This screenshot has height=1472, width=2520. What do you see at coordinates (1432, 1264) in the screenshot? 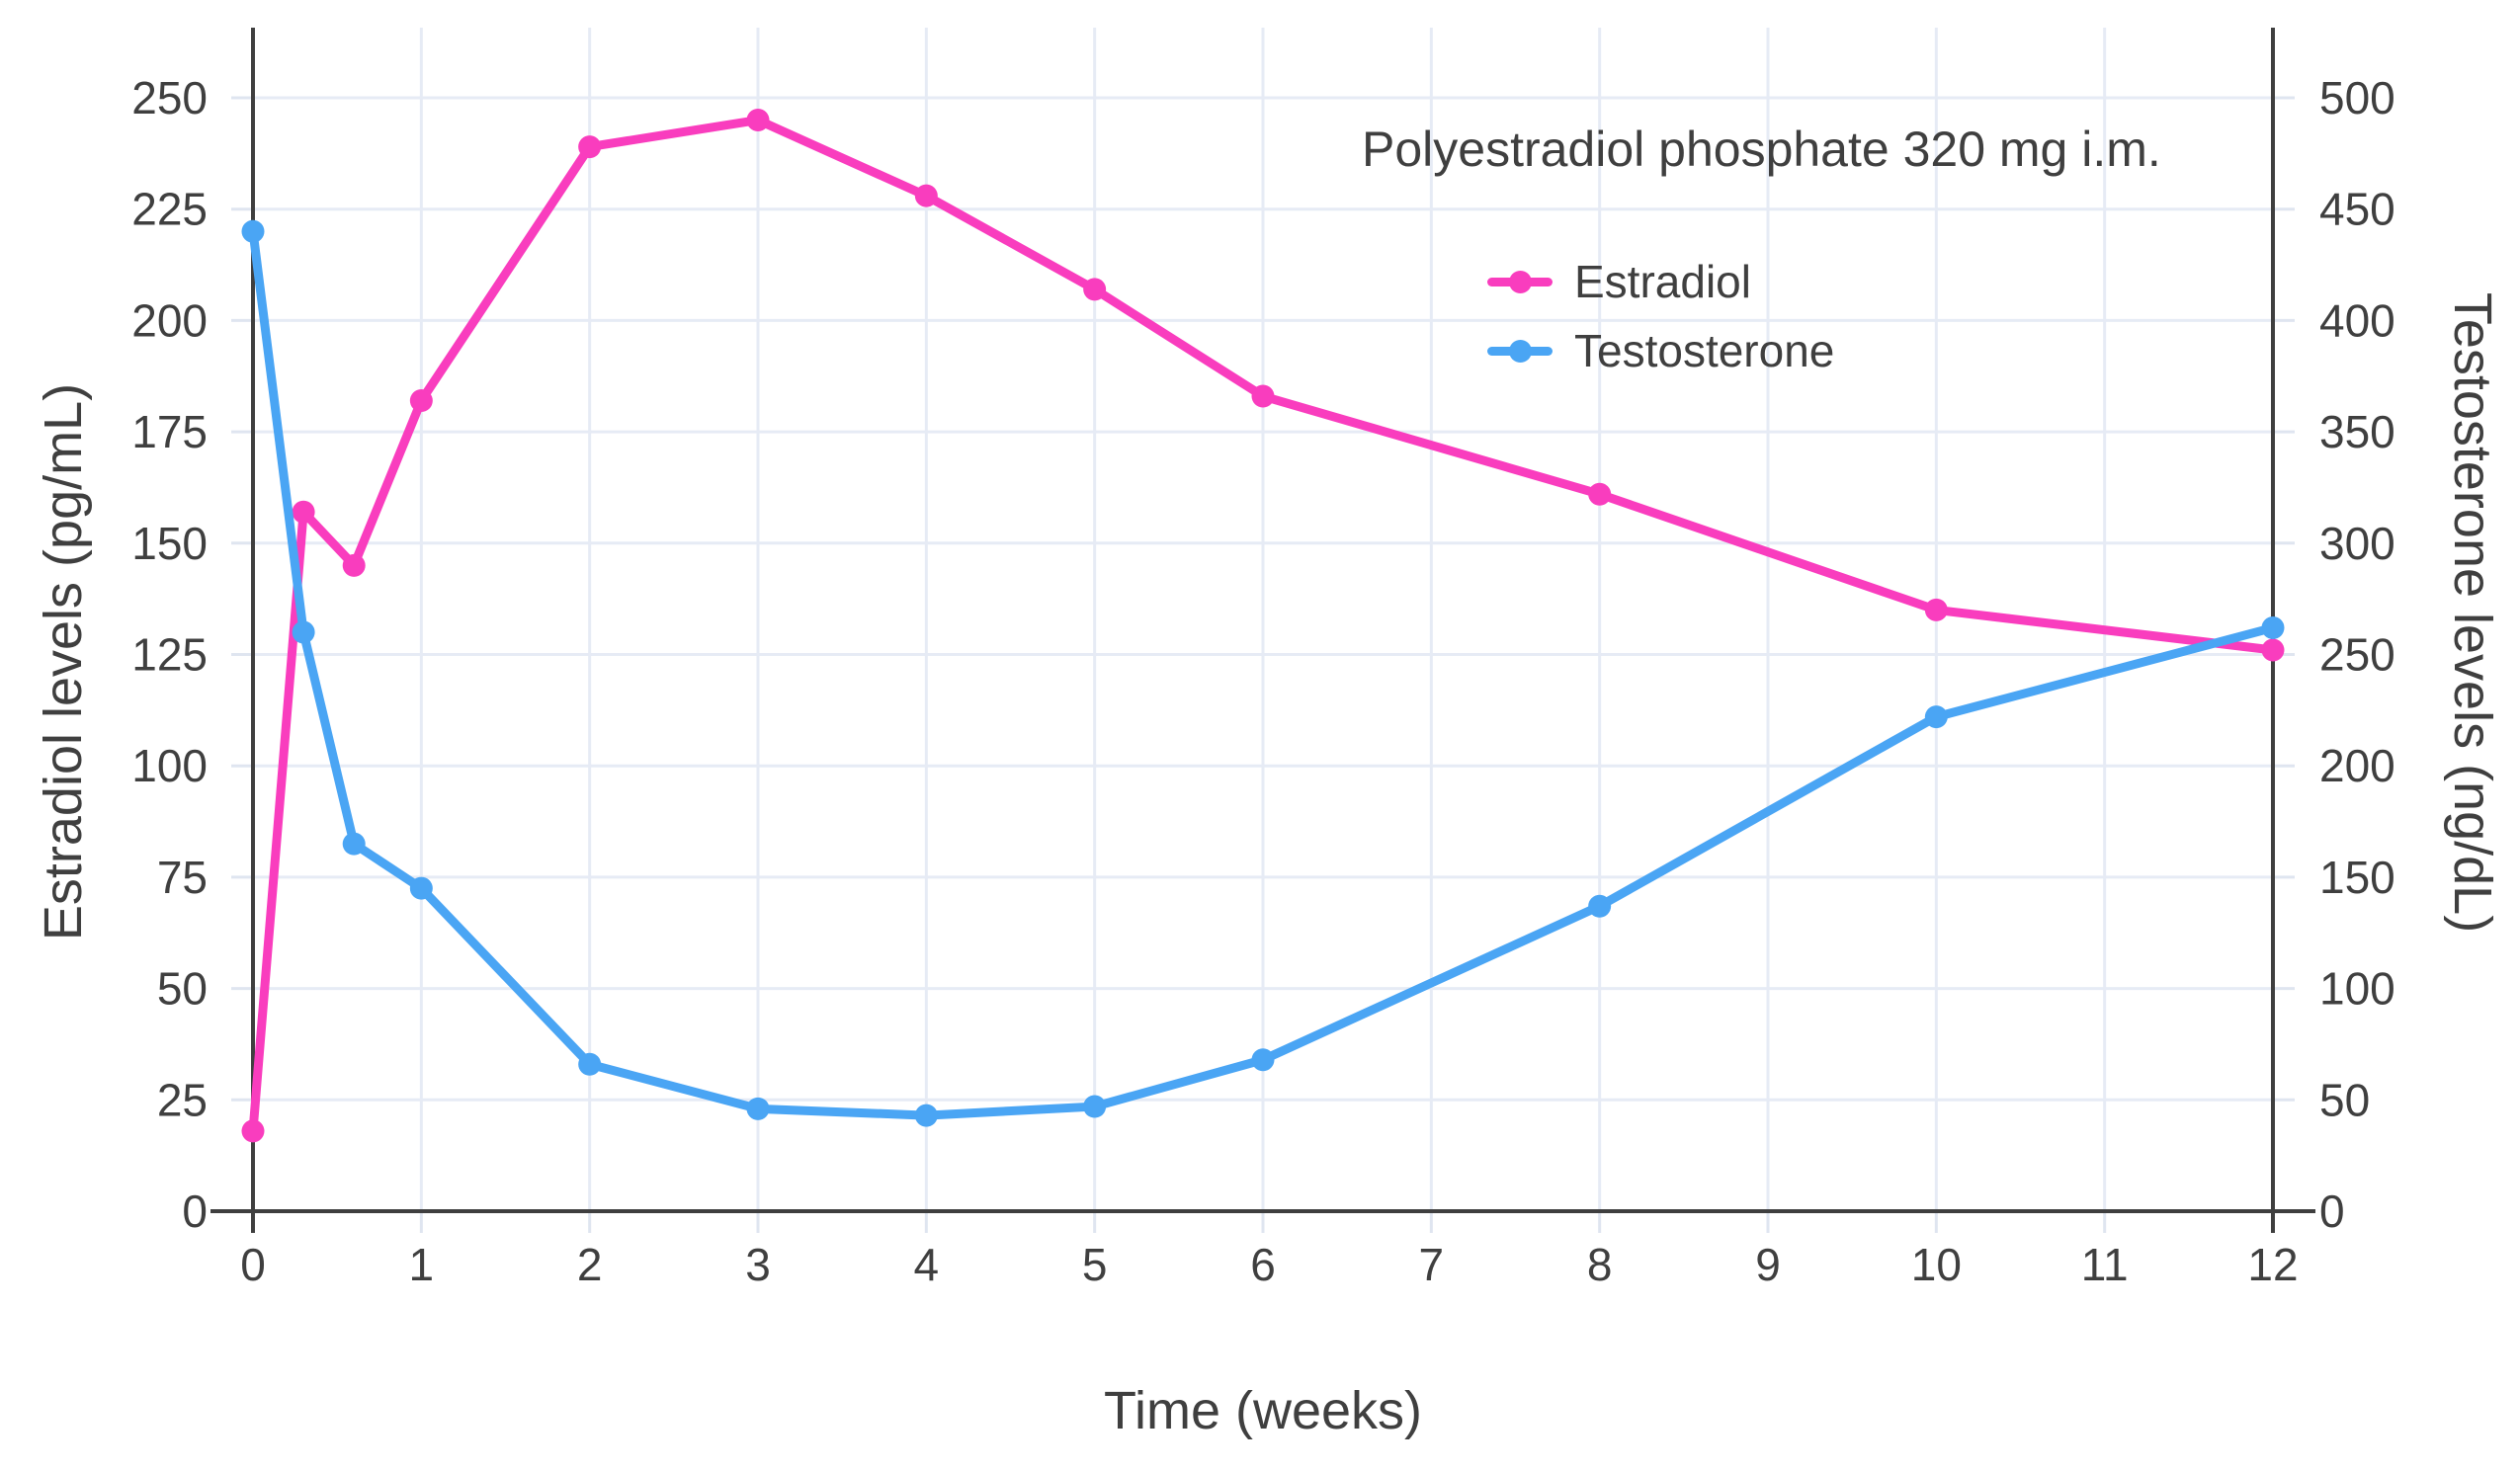
I see `x-tick-label: 7` at bounding box center [1432, 1264].